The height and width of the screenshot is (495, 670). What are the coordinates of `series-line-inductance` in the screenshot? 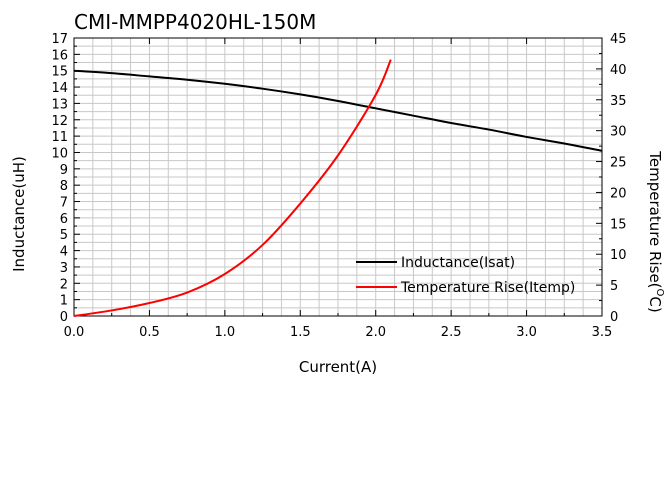 It's located at (338, 110).